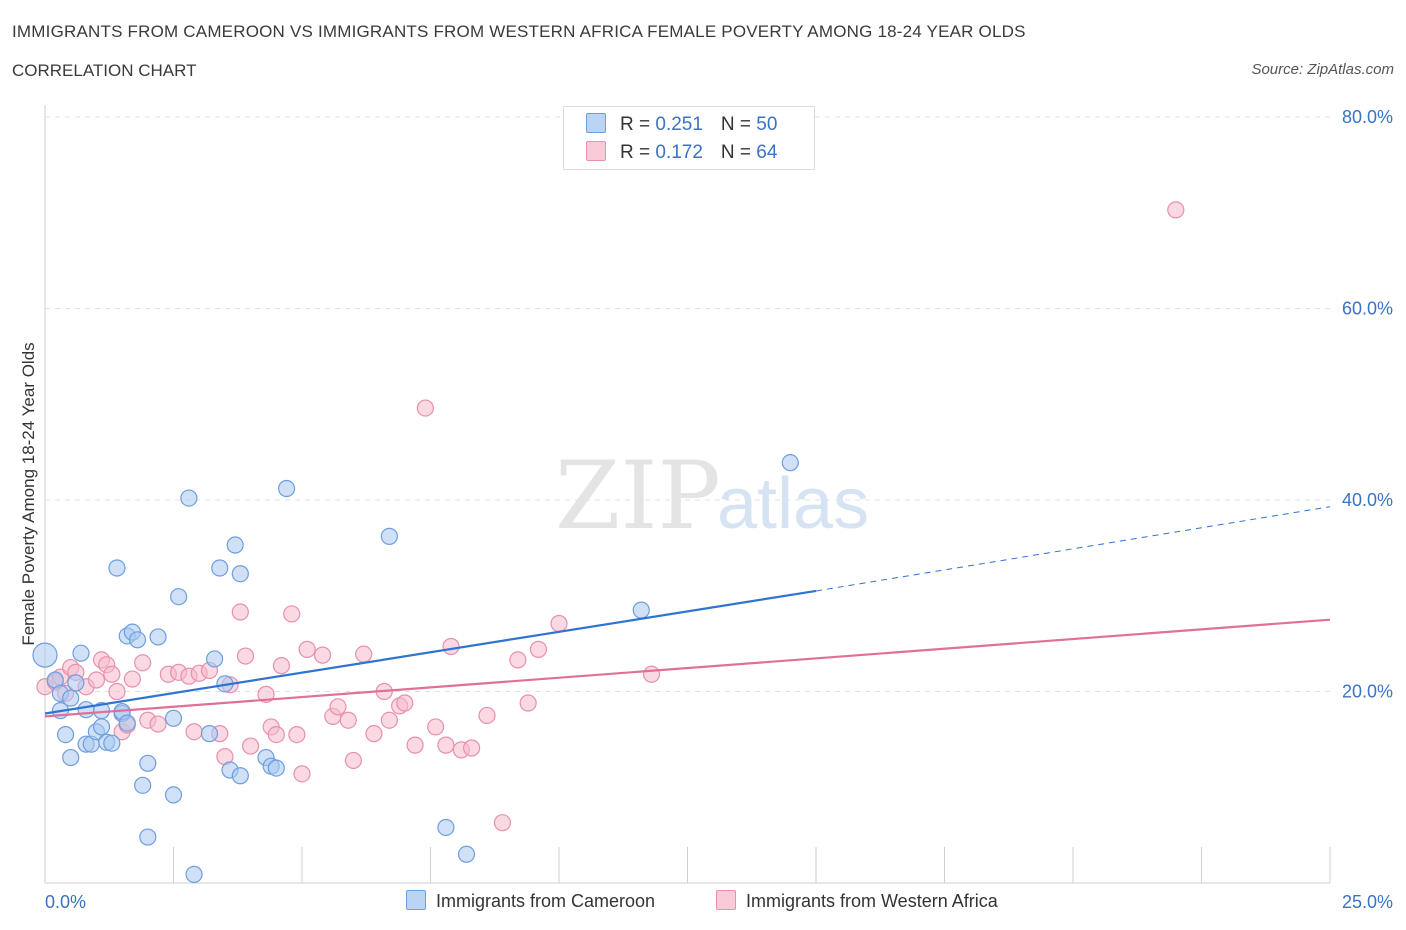 The width and height of the screenshot is (1406, 930). I want to click on watermark-atlas: atlas, so click(793, 504).